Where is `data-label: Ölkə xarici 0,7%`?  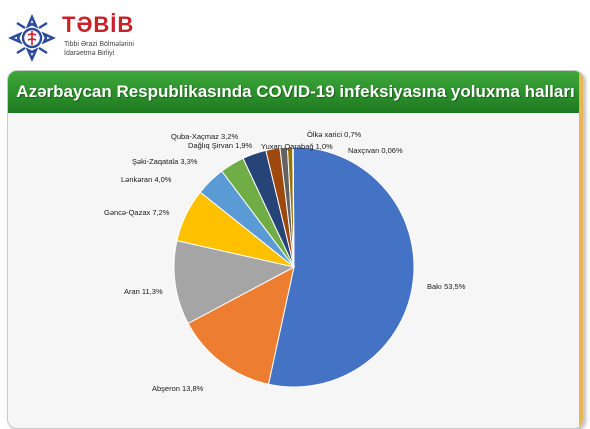 data-label: Ölkə xarici 0,7% is located at coordinates (334, 134).